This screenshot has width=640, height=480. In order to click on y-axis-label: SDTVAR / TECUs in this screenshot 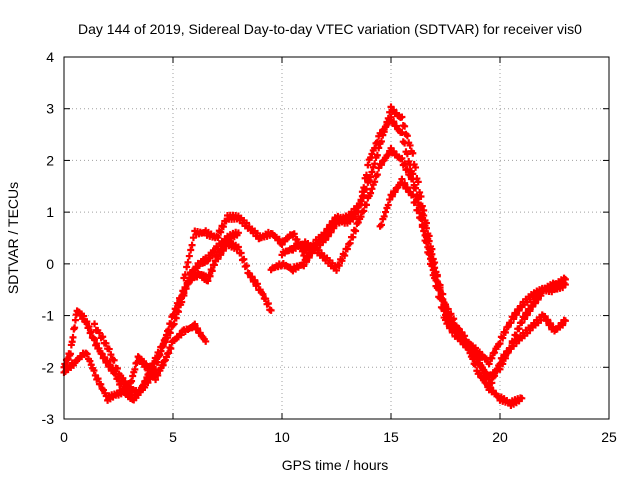, I will do `click(13, 238)`.